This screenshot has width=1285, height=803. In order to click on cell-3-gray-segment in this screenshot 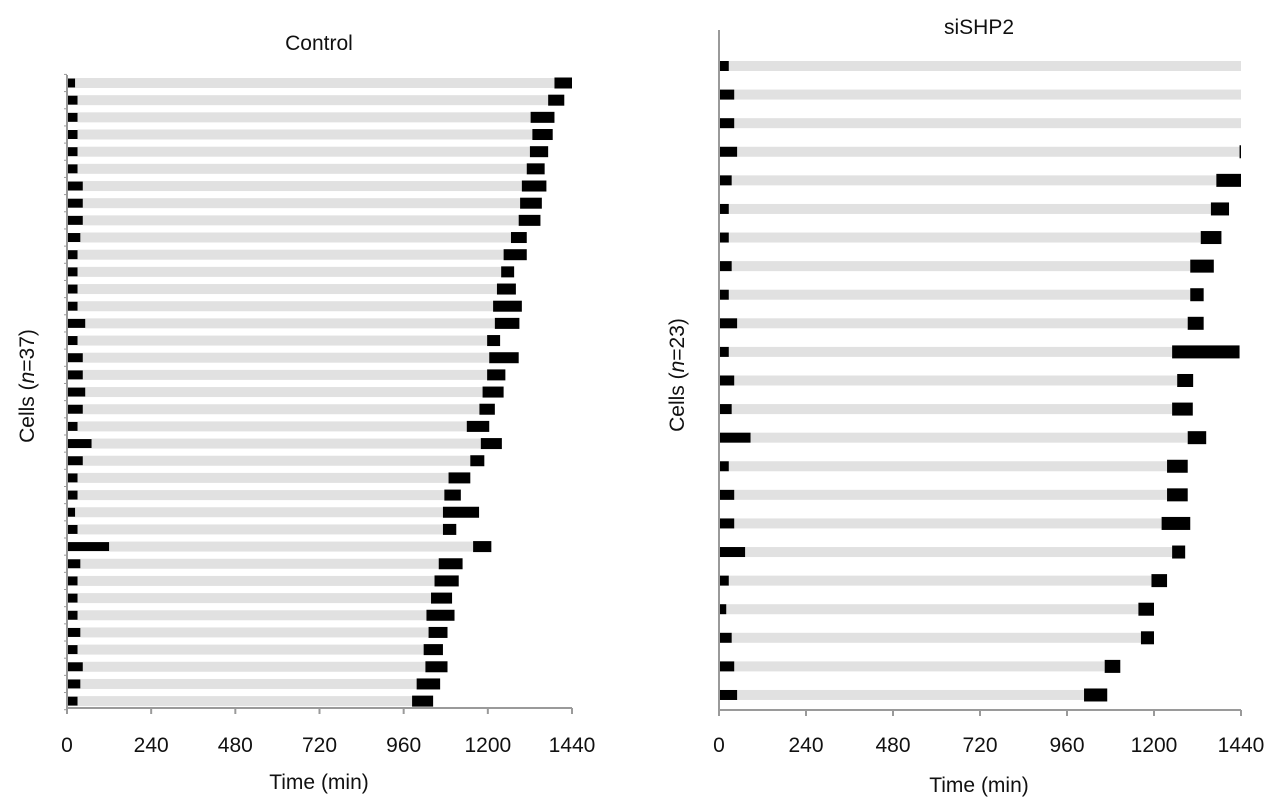, I will do `click(304, 117)`.